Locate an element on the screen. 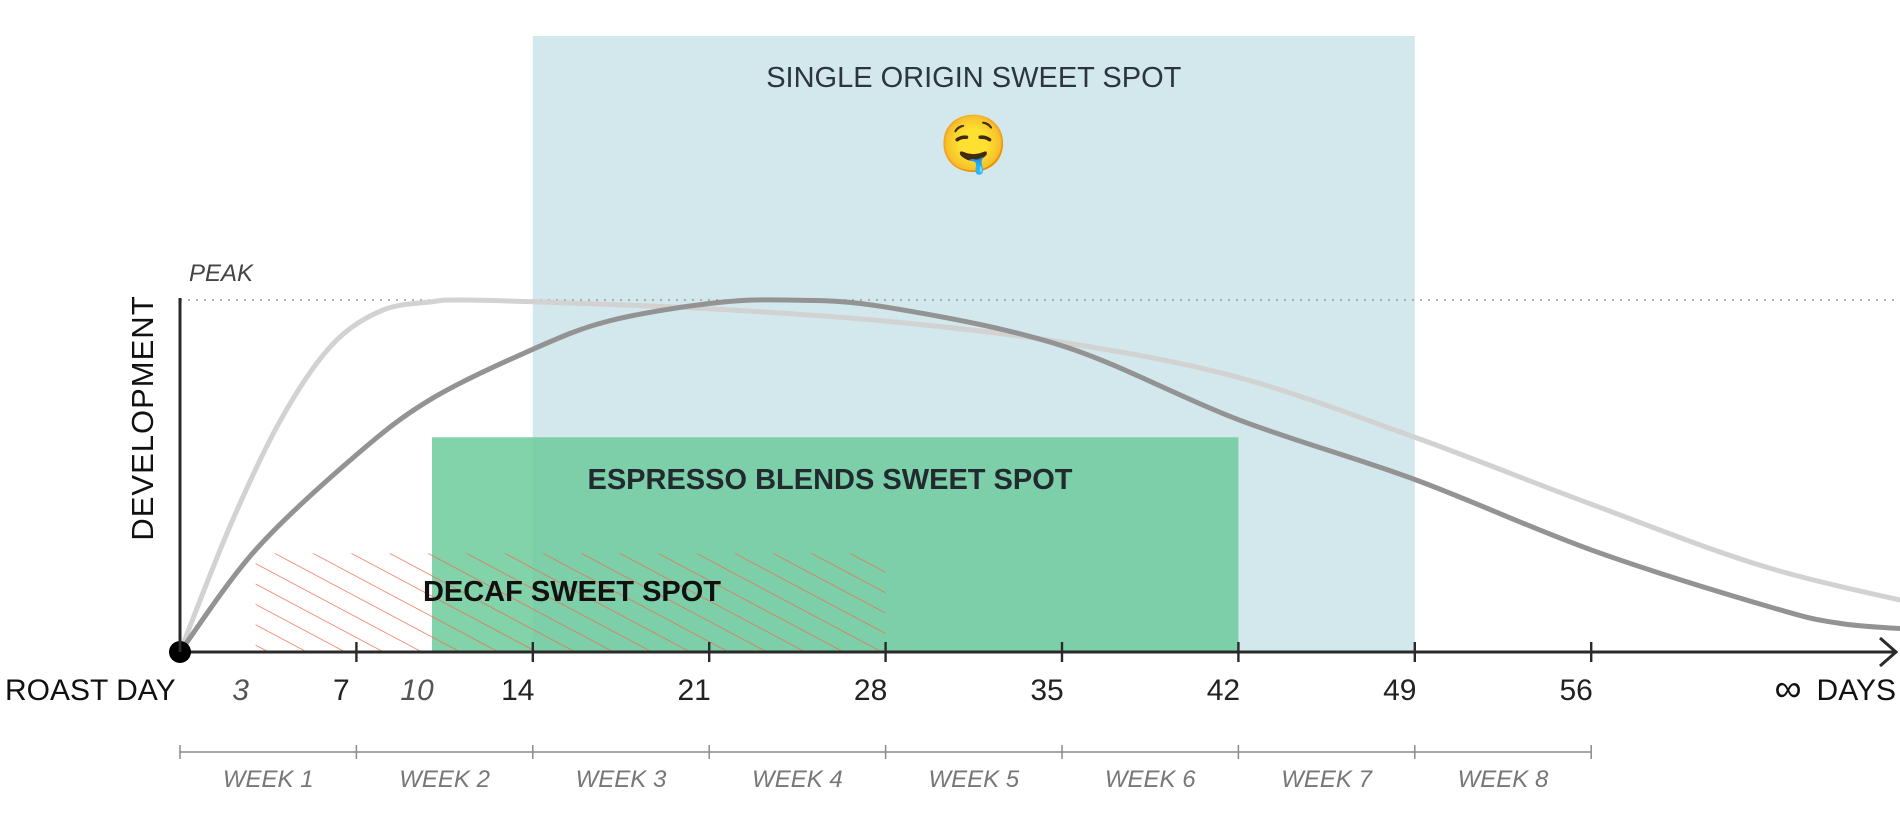 Image resolution: width=1900 pixels, height=817 pixels. decaf-zone-label: DECAF SWEET SPOT is located at coordinates (572, 592).